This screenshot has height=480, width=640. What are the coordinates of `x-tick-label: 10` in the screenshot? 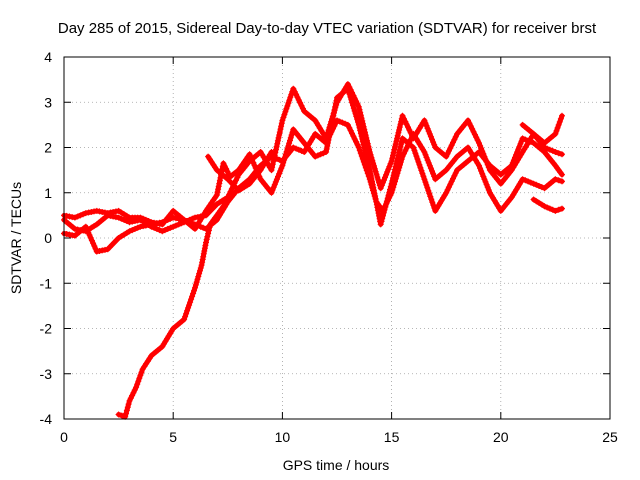 It's located at (283, 437).